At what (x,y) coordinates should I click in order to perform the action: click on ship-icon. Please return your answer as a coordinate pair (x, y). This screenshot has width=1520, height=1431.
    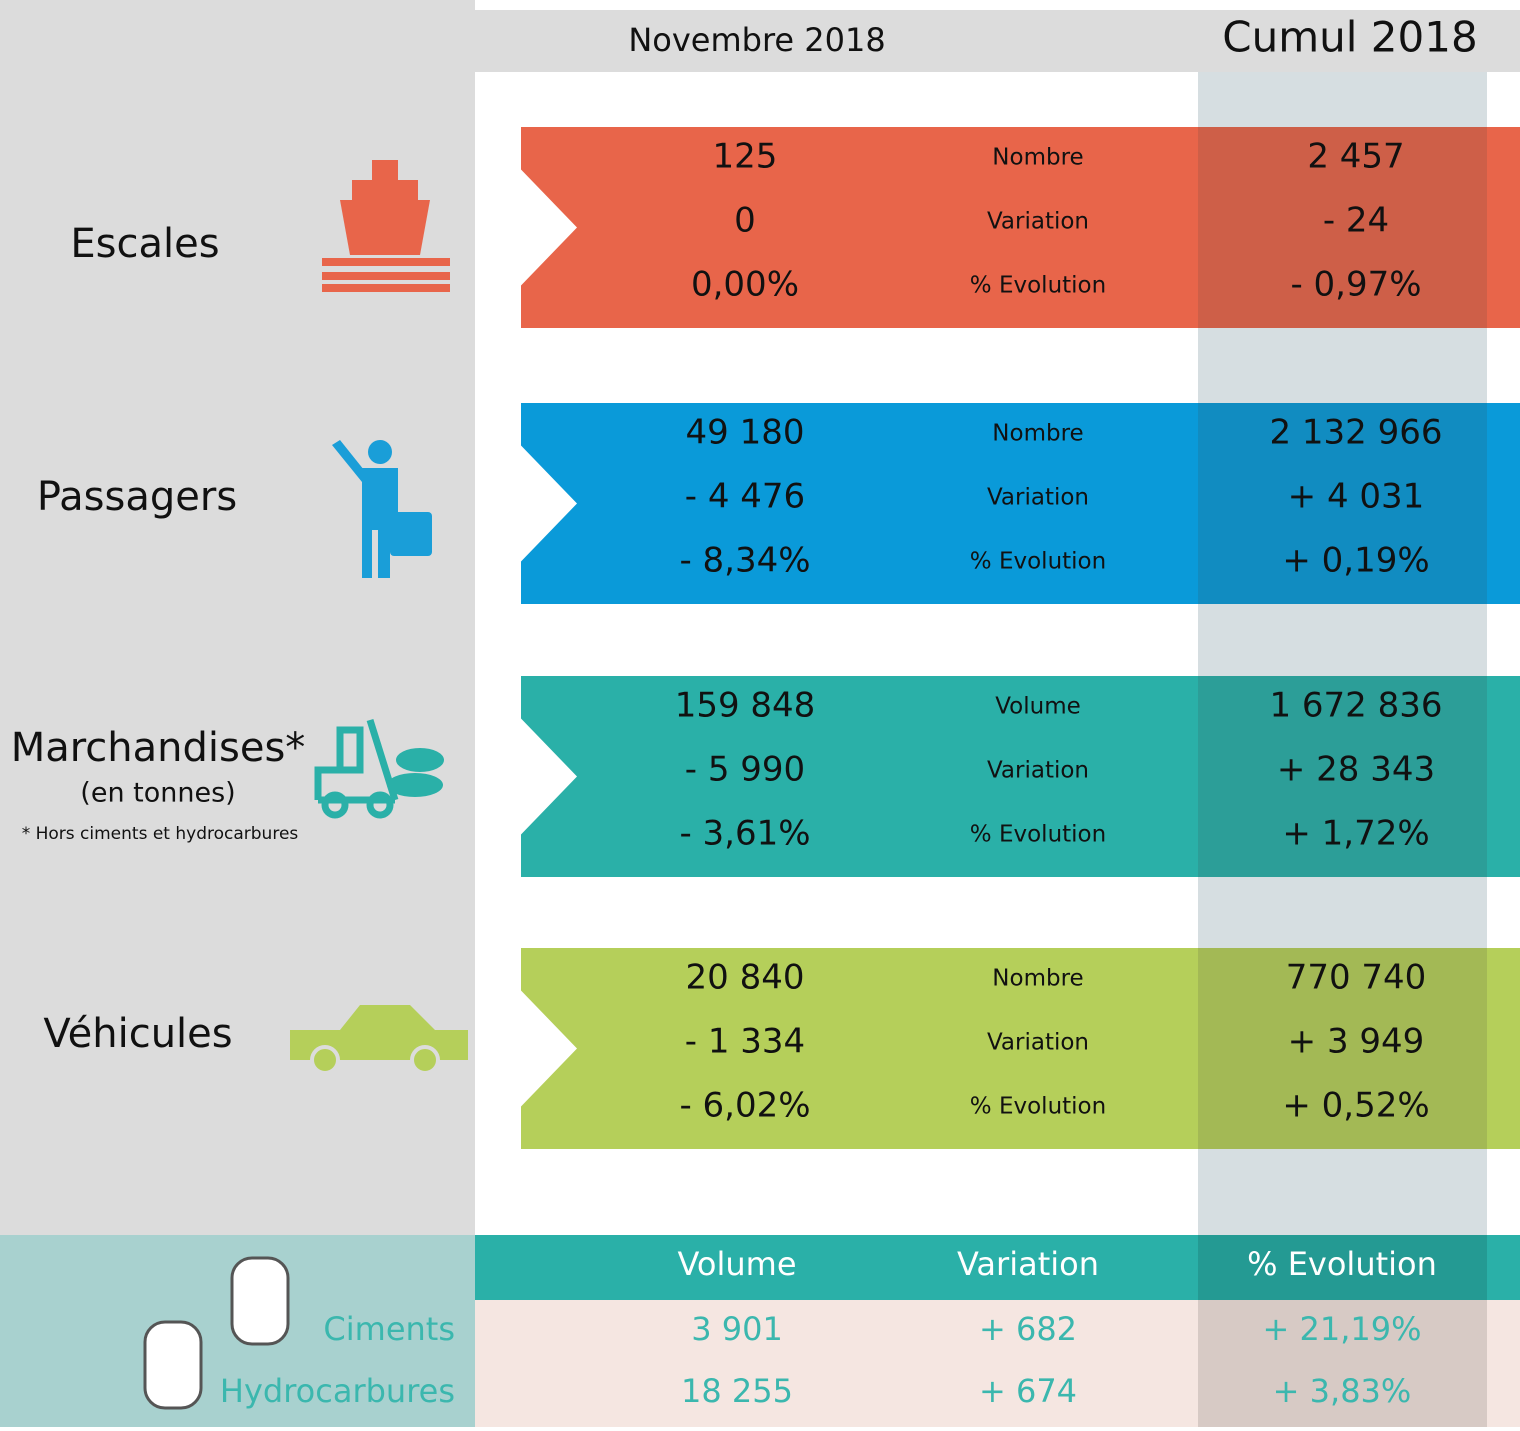
    Looking at the image, I should click on (386, 226).